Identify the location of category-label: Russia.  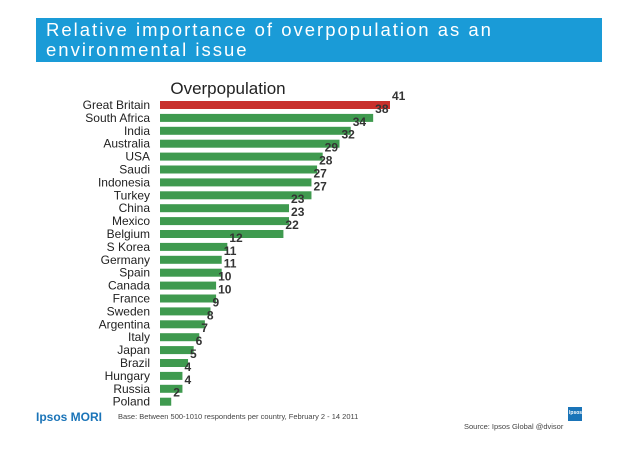
(131, 389).